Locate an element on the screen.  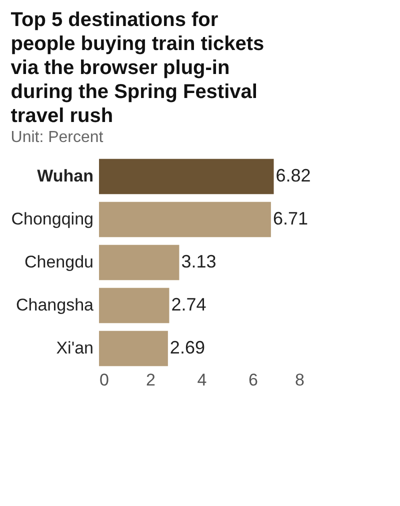
y-tick-label: Chongqing is located at coordinates (52, 219).